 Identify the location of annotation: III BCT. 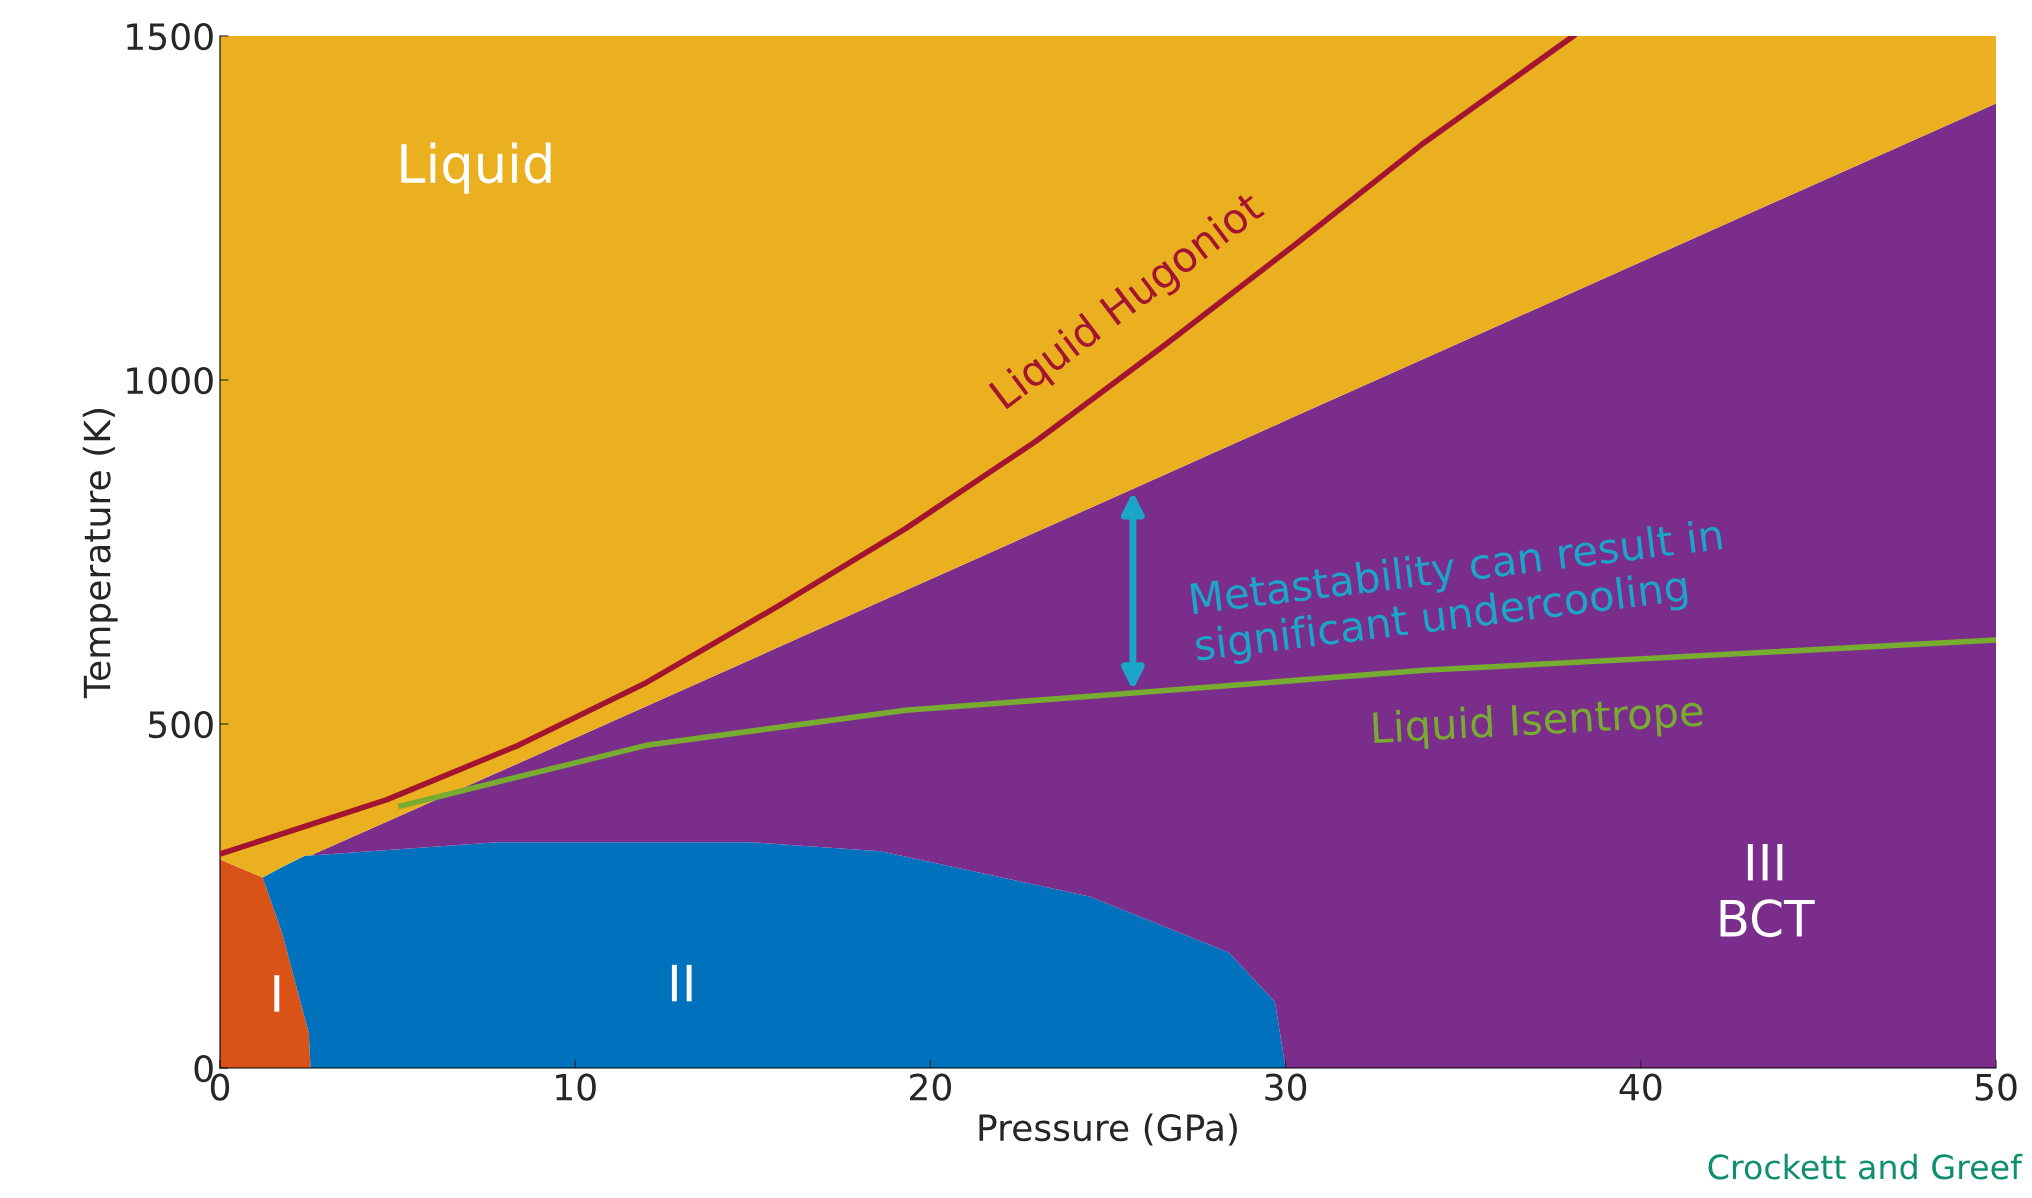
(1767, 890).